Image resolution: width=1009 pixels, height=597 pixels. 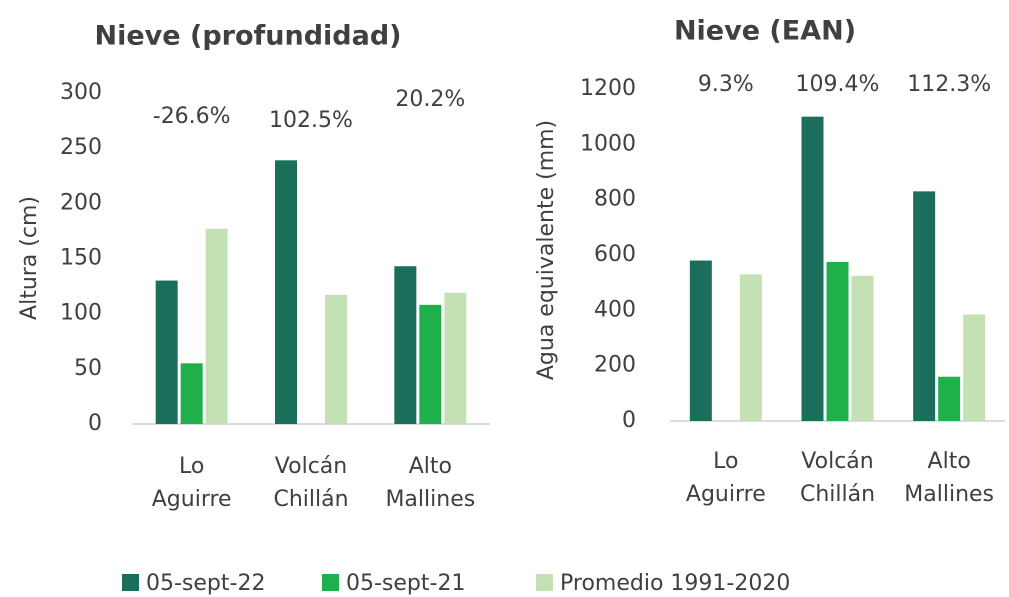 I want to click on y-tick-label: 400, so click(x=615, y=309).